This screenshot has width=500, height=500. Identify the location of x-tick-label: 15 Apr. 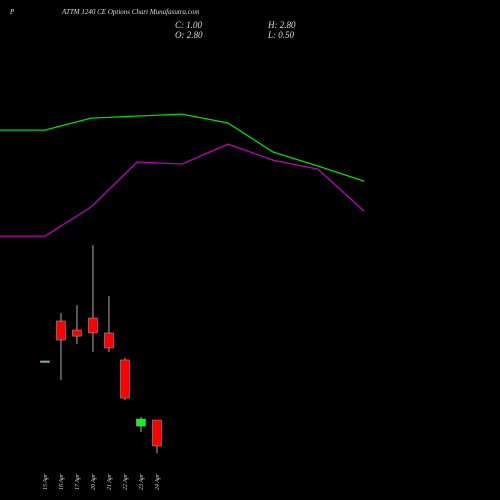
(46, 481).